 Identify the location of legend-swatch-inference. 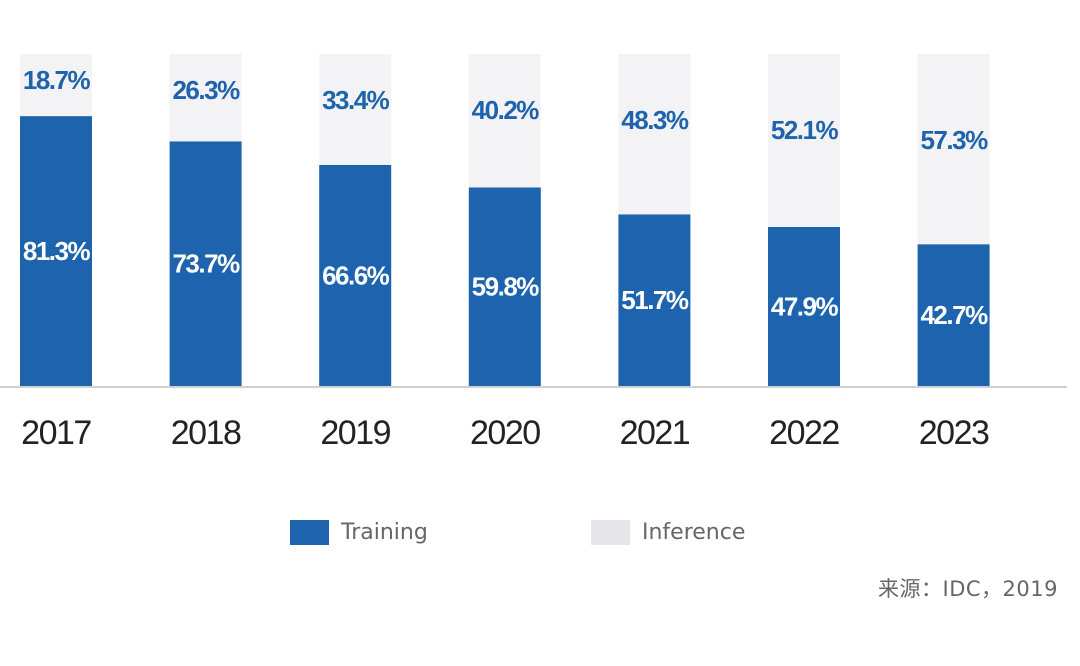
(610, 532).